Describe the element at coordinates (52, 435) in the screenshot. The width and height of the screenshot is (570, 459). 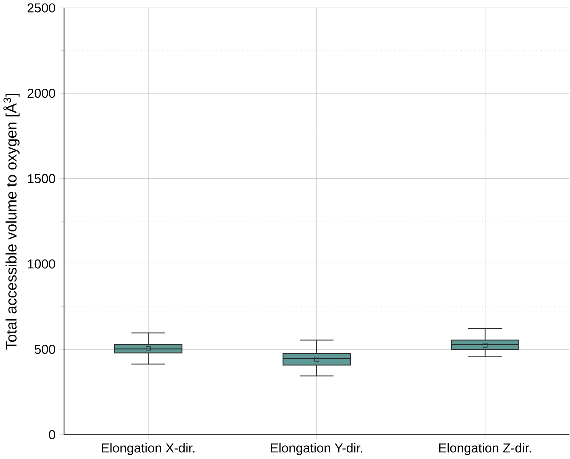
I see `y-tick-label: 0` at that location.